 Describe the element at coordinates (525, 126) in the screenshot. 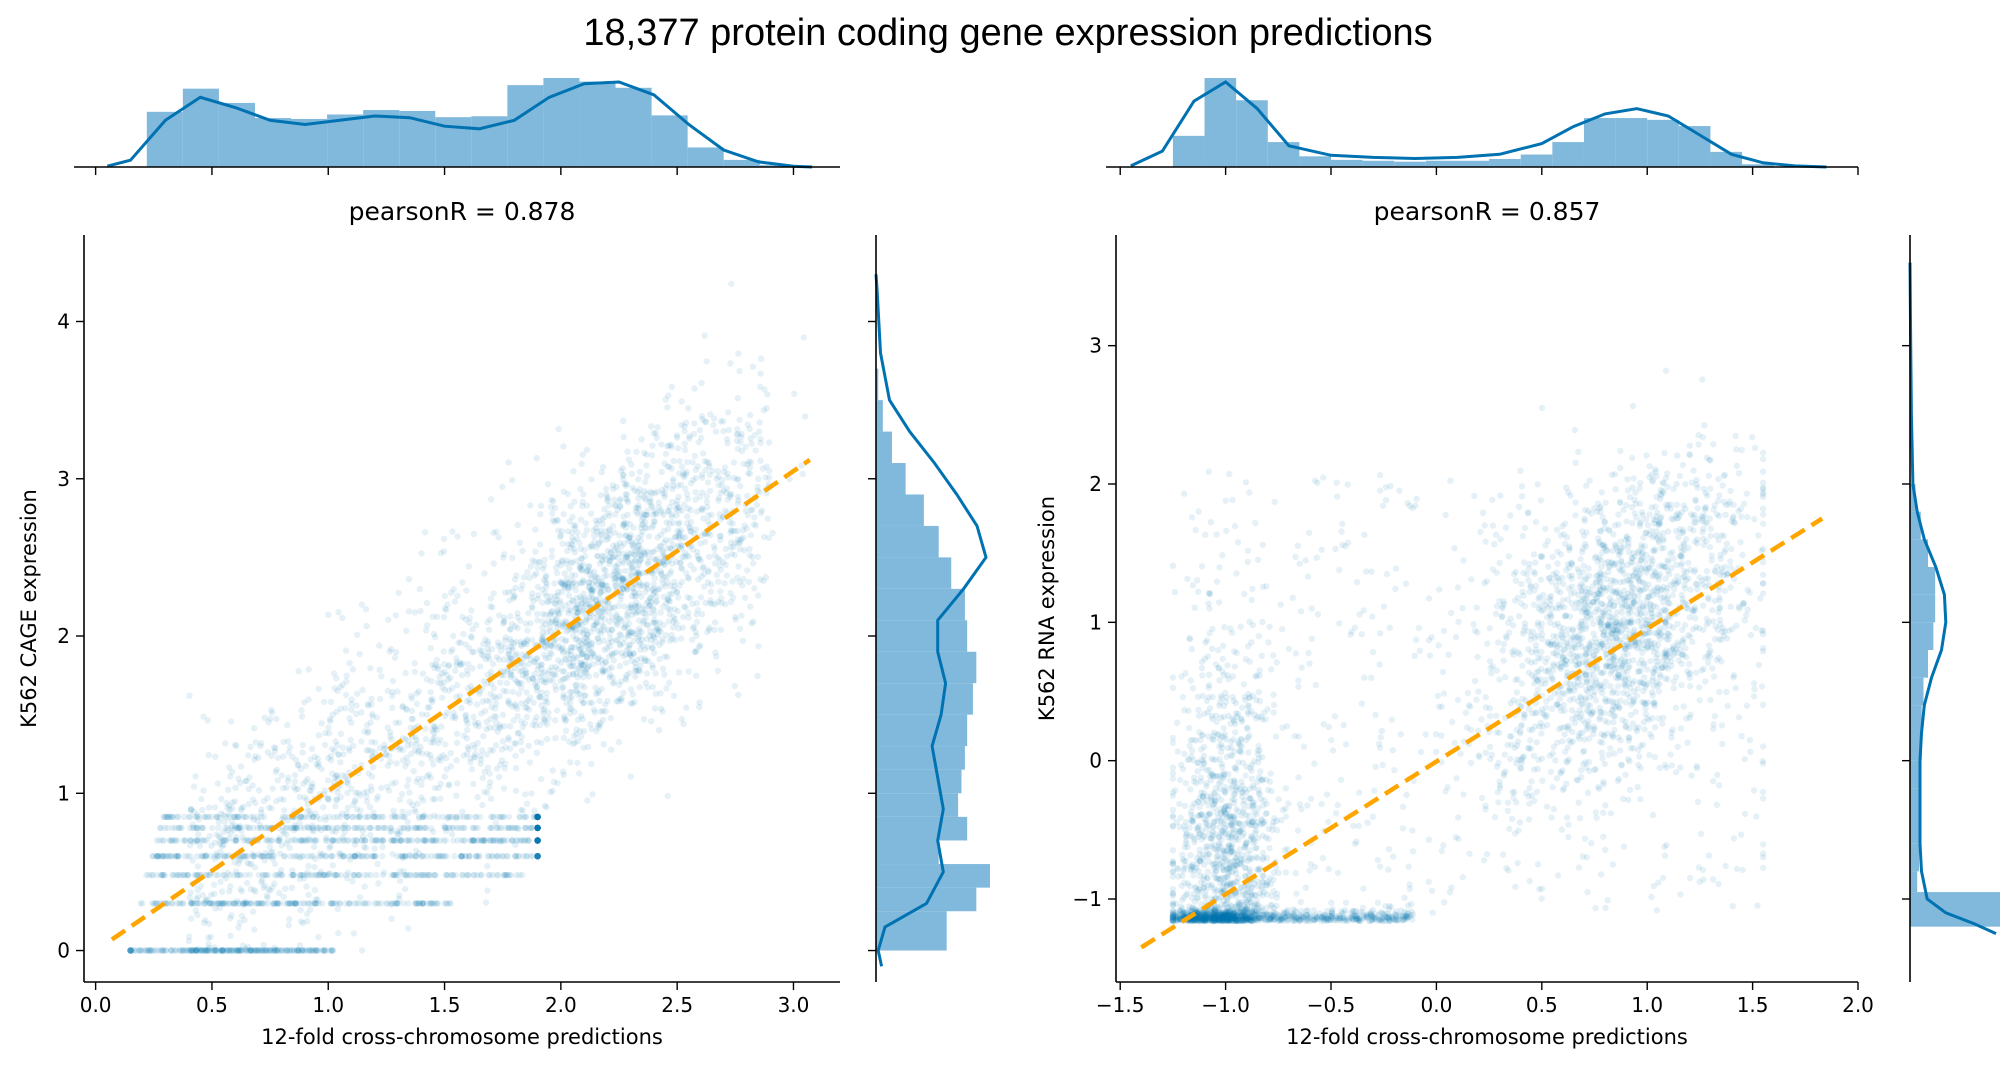

I see `panel-1-top-hist-bar` at that location.